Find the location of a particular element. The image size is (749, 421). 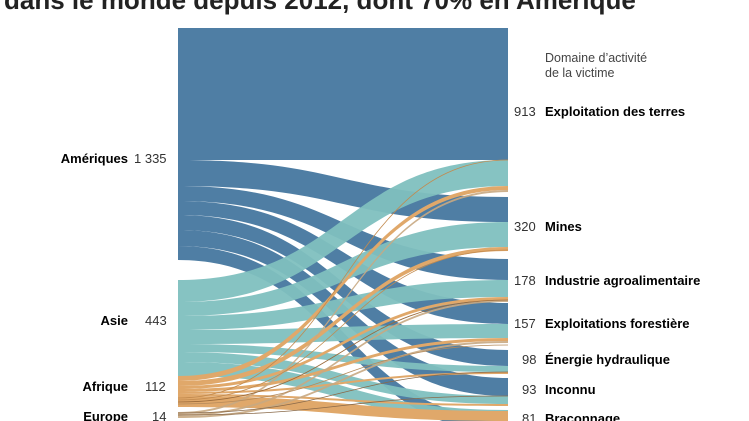

target-value-mines: 320 is located at coordinates (525, 226).